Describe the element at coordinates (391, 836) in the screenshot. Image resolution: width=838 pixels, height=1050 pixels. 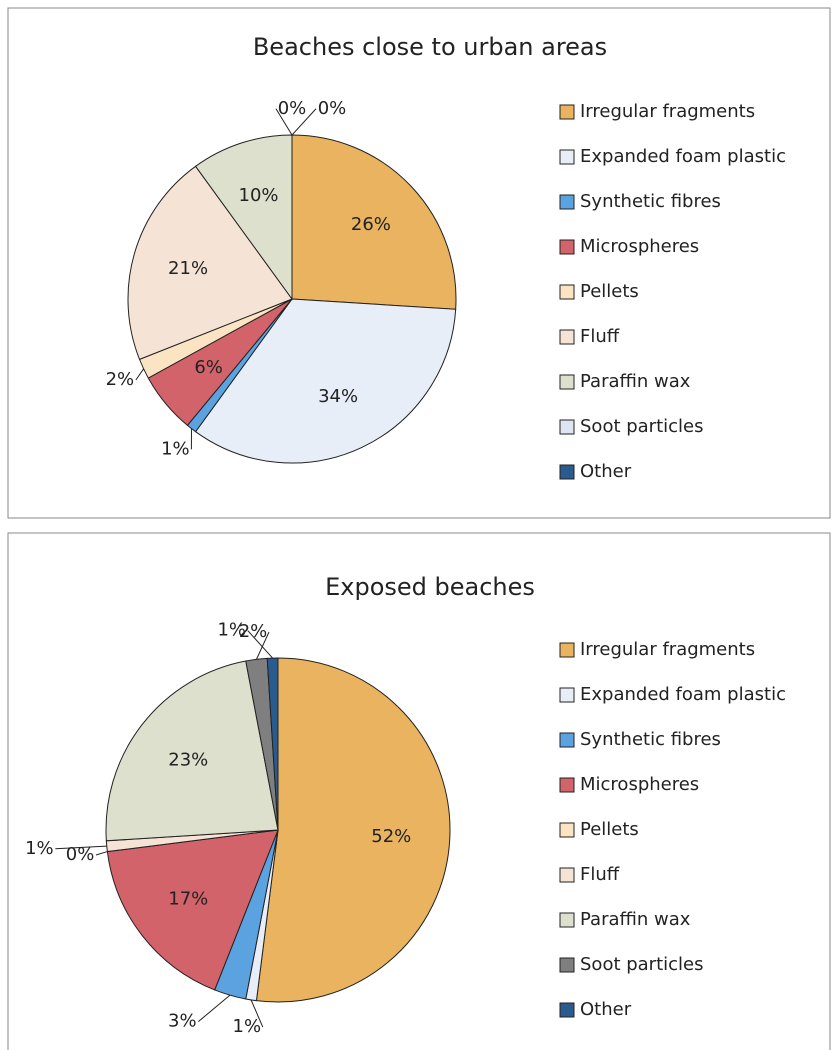
I see `data-label: 52%` at that location.